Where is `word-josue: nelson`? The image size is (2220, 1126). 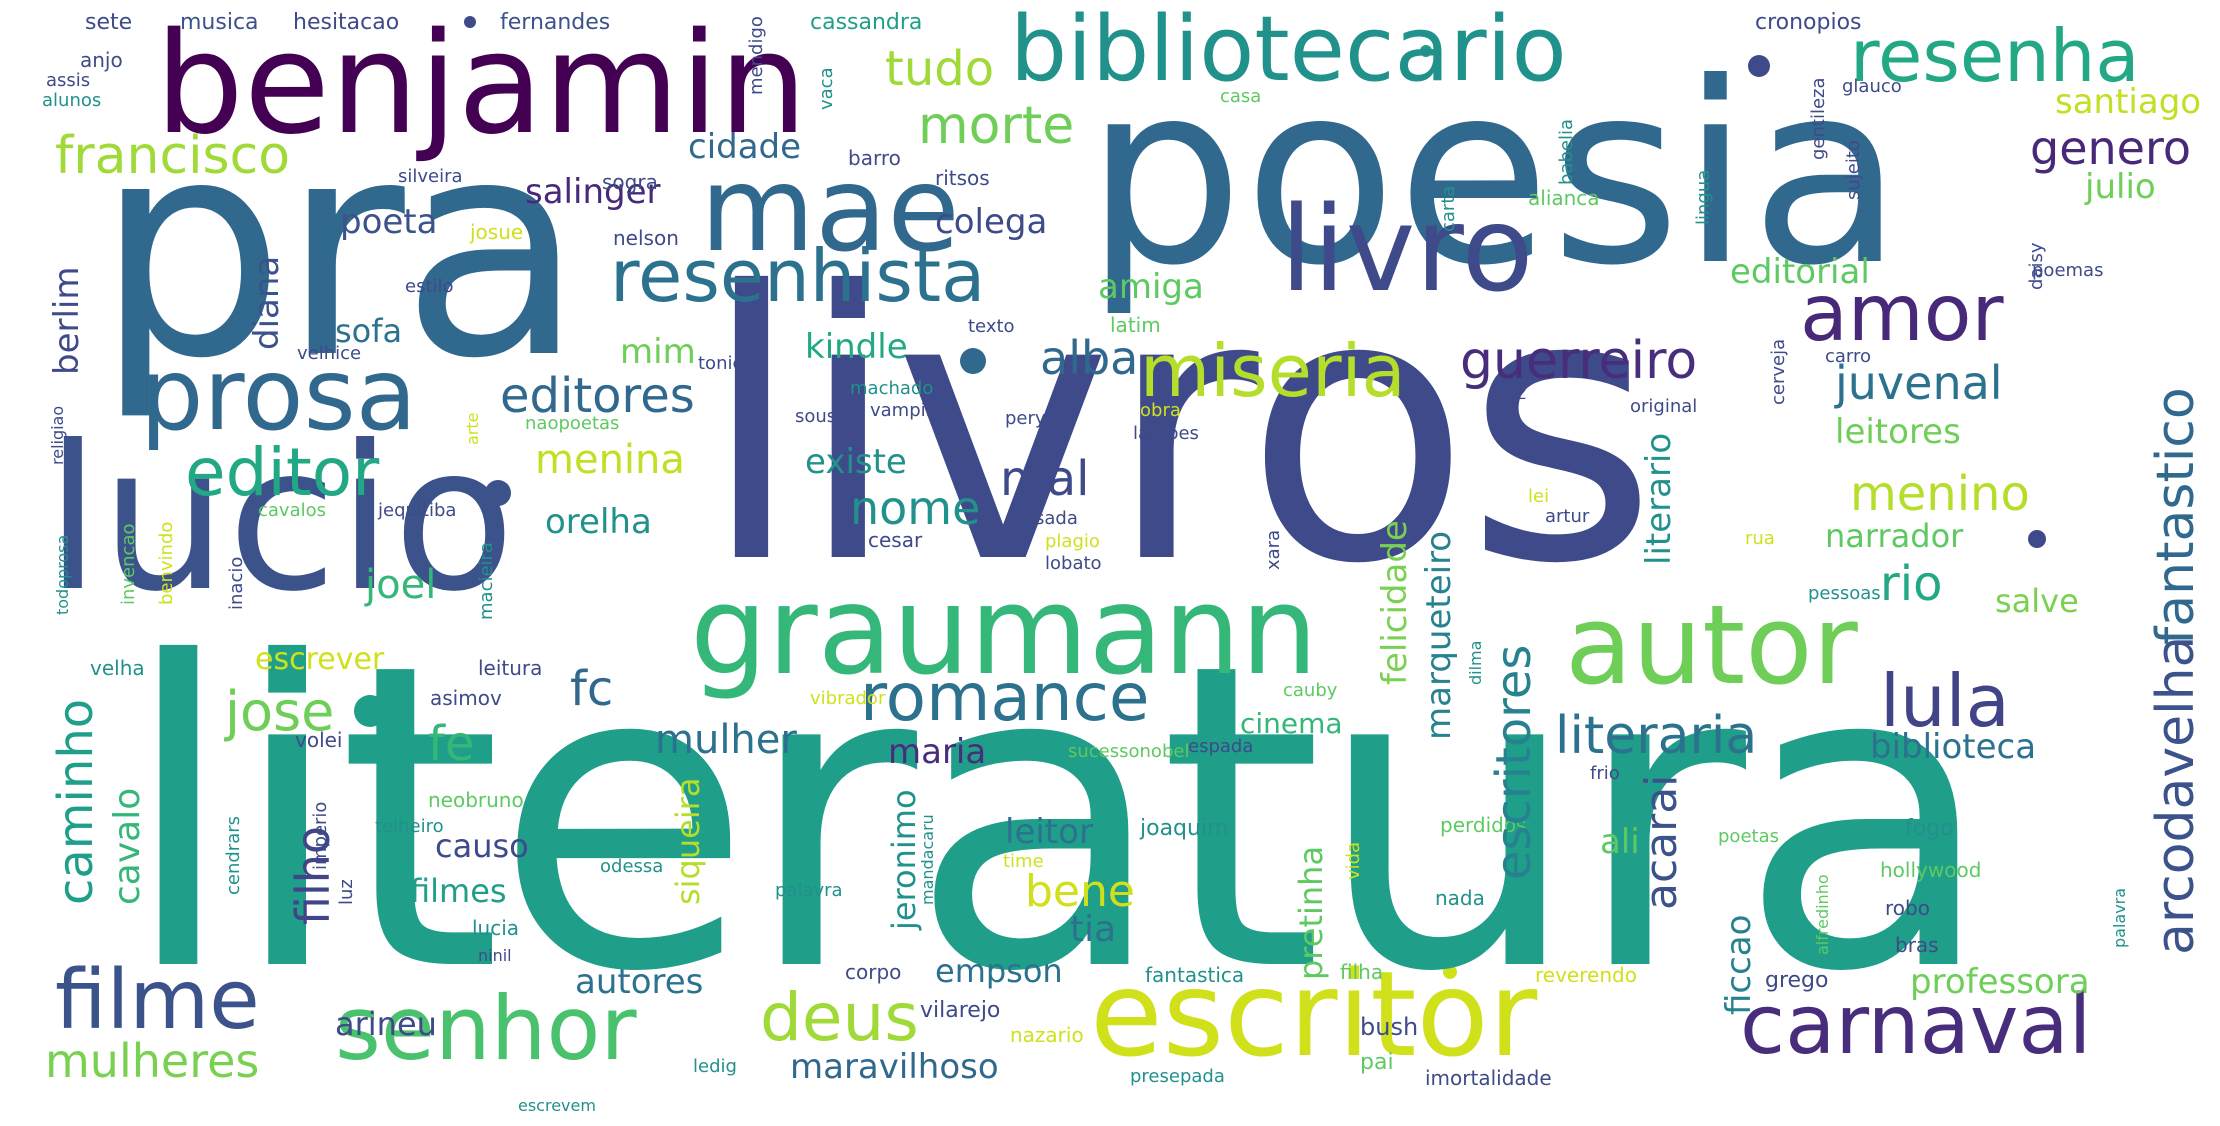
word-josue: nelson is located at coordinates (646, 238).